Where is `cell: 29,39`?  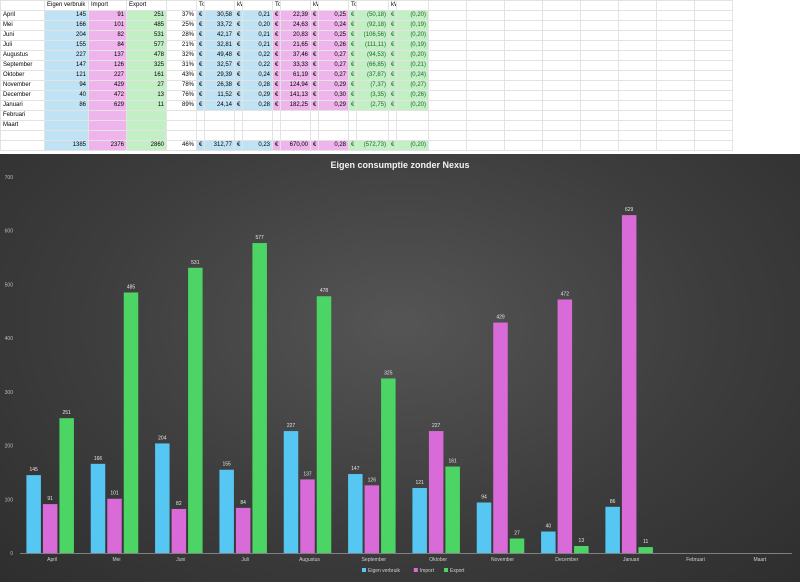
cell: 29,39 is located at coordinates (219, 75).